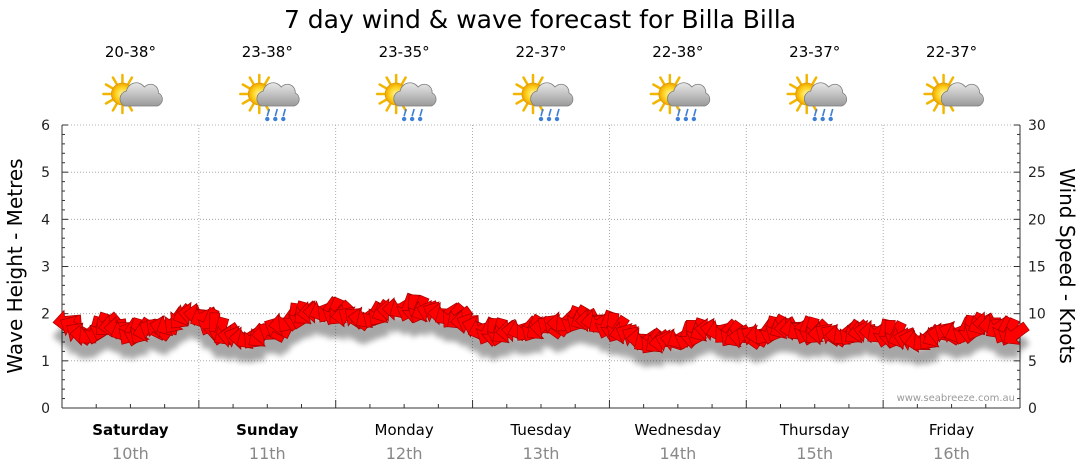  What do you see at coordinates (130, 52) in the screenshot?
I see `temp-range: 20-38°` at bounding box center [130, 52].